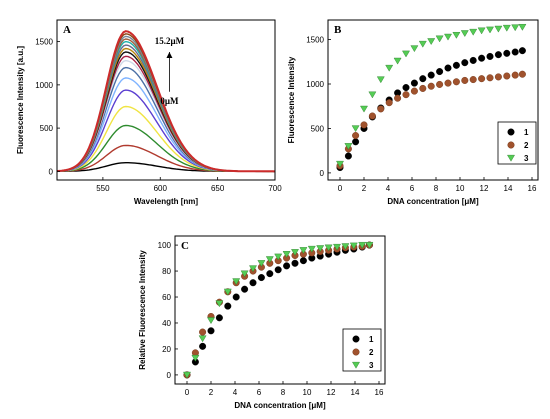  Describe the element at coordinates (484, 188) in the screenshot. I see `x-tick-label: 12` at that location.